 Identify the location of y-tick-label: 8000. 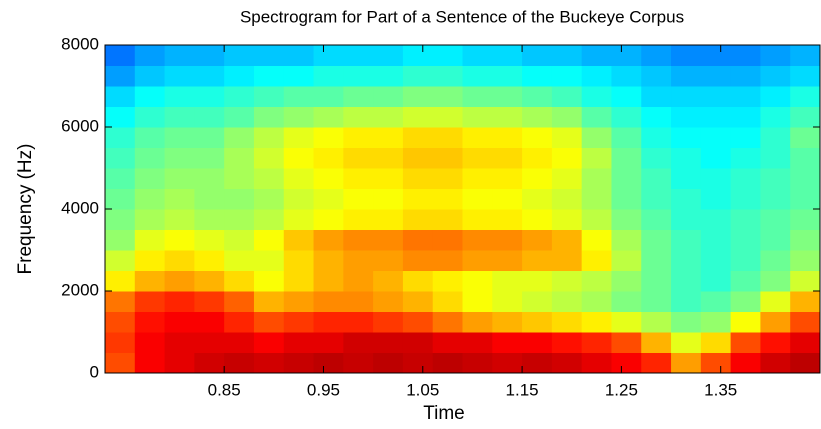
(80, 43).